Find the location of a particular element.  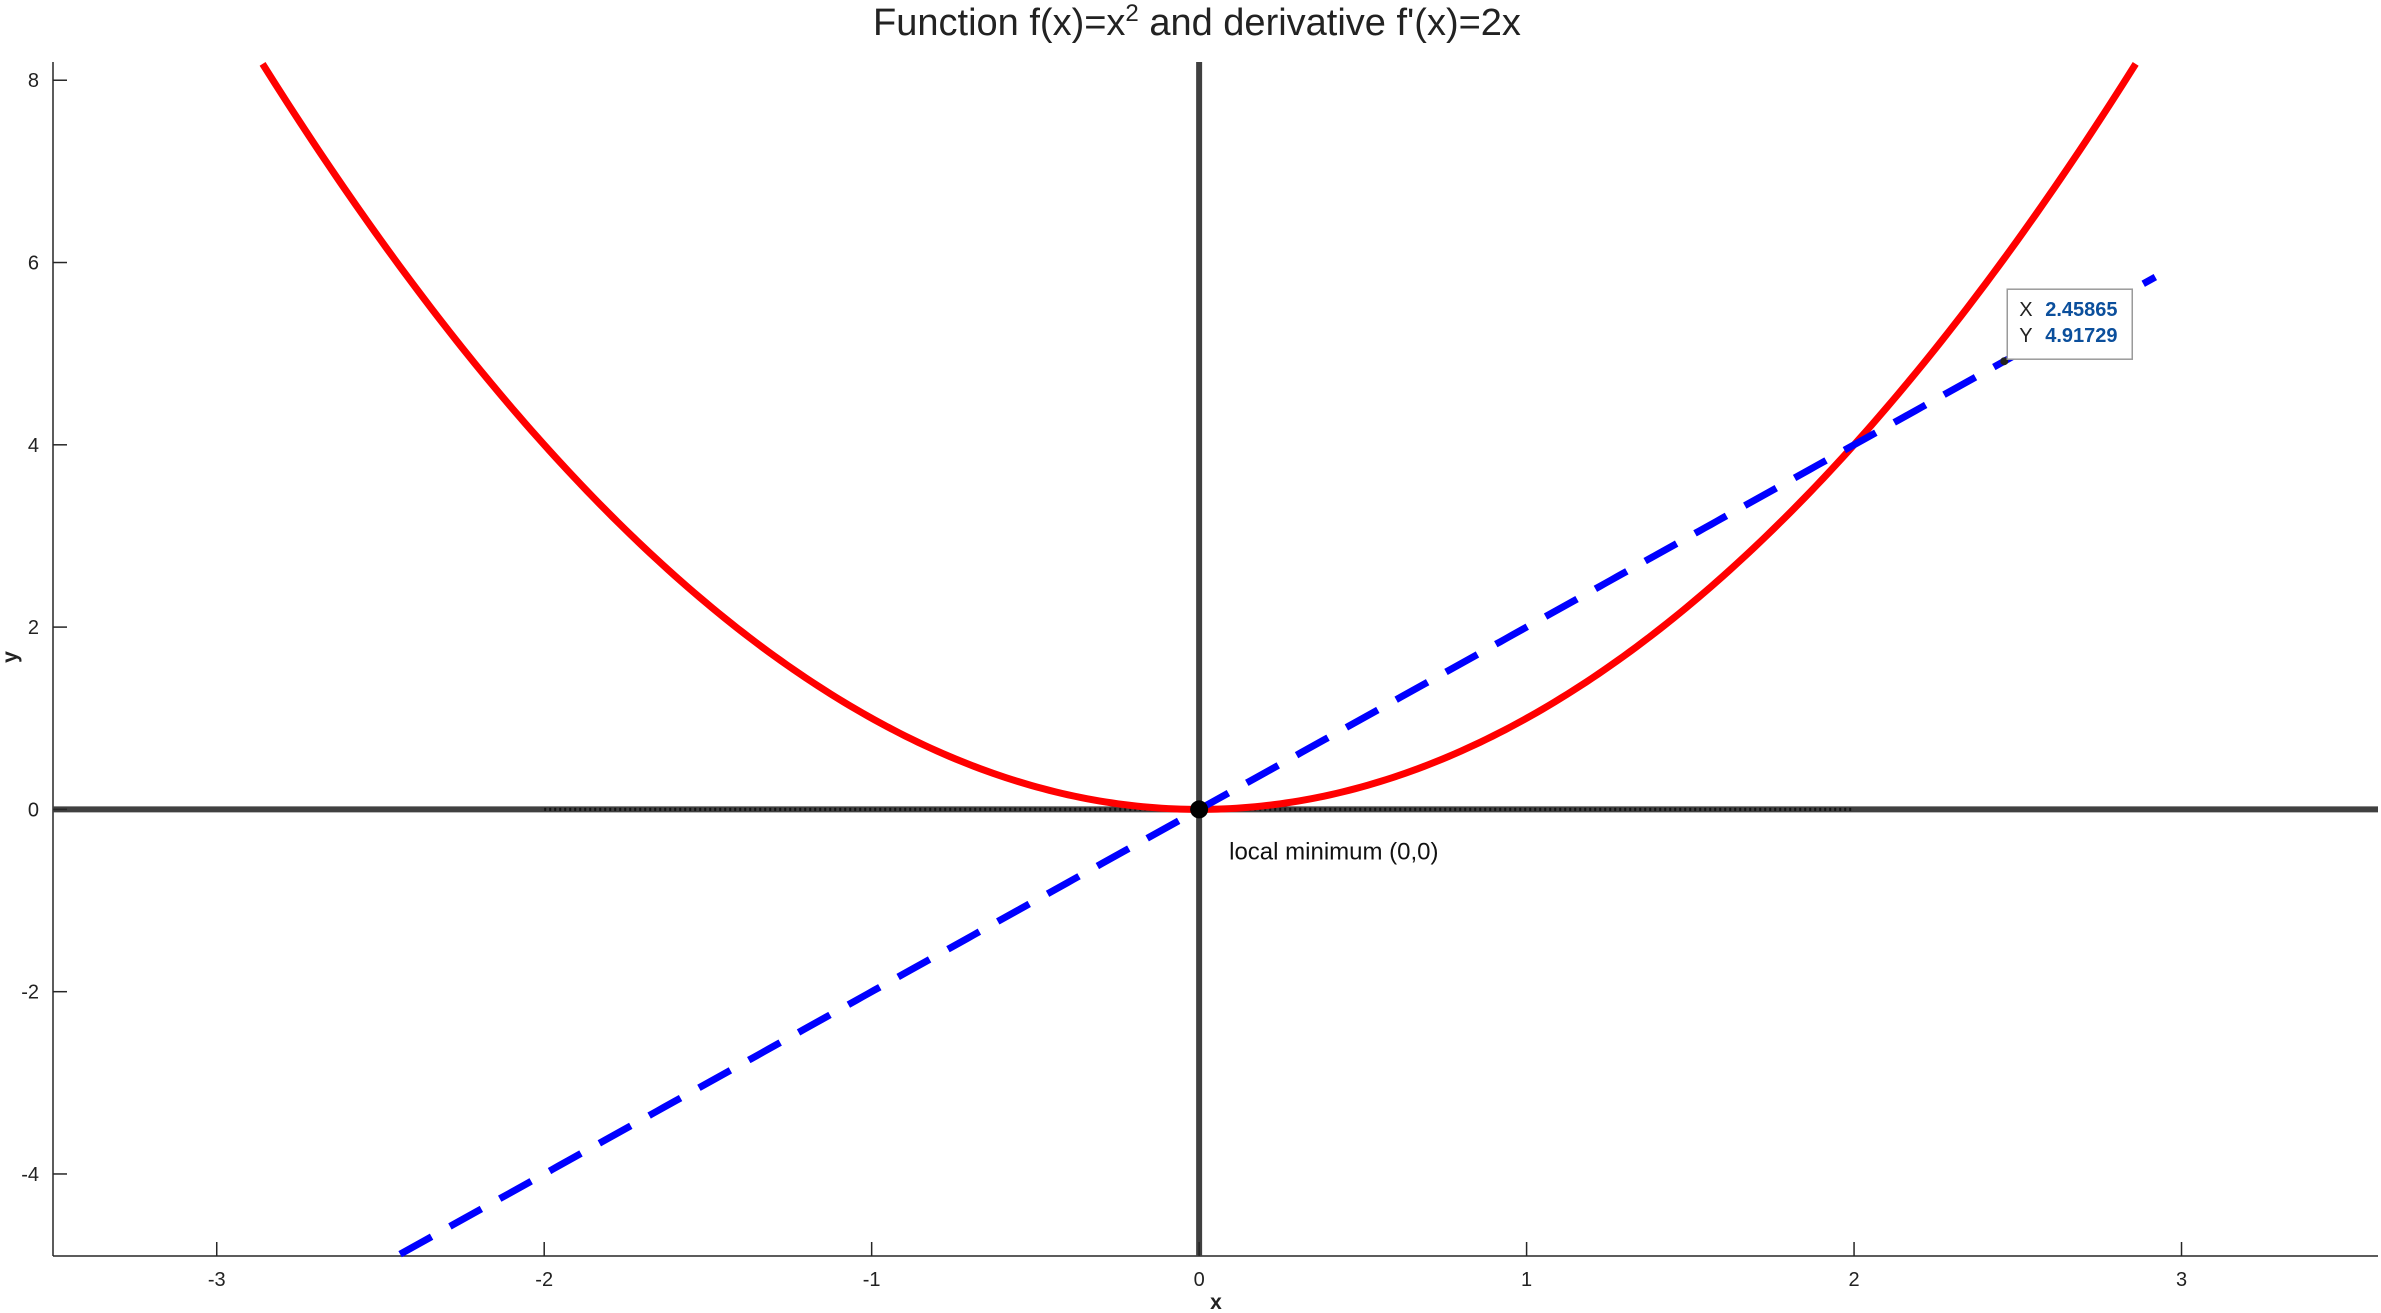

x-tick-label: 0 is located at coordinates (1199, 1280).